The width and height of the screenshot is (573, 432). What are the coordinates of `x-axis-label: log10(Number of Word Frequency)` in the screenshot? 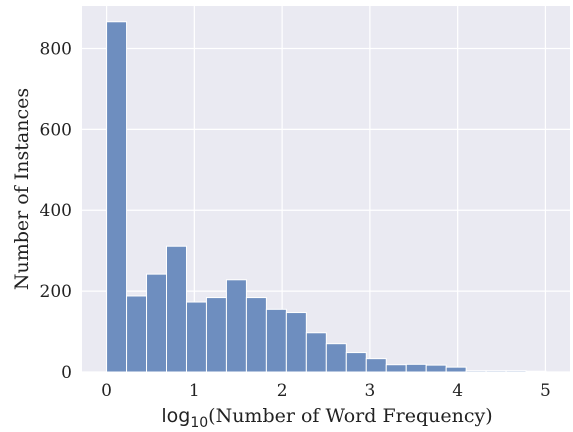 It's located at (326, 418).